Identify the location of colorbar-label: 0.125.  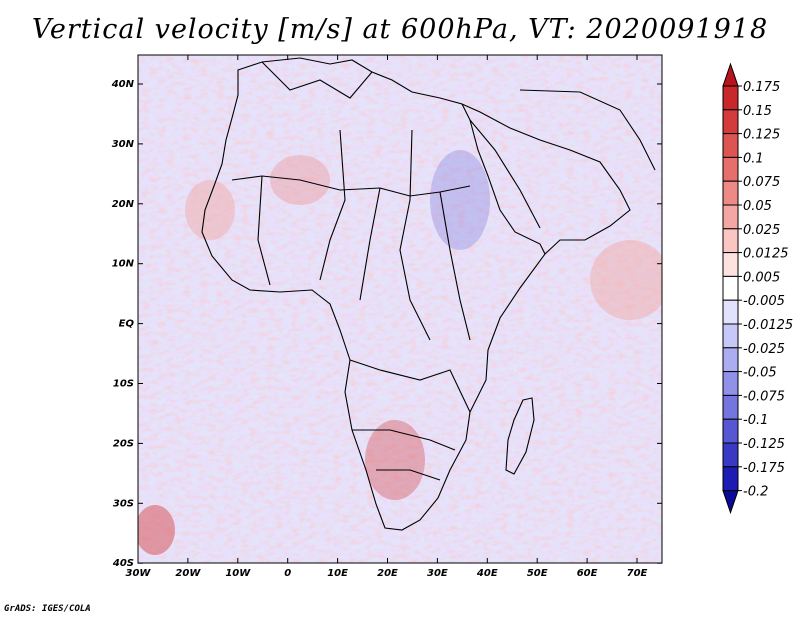
(761, 135).